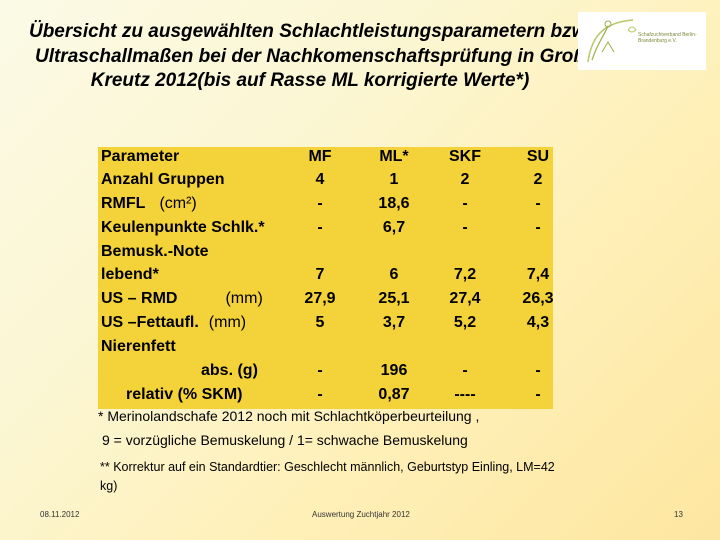 Image resolution: width=720 pixels, height=540 pixels. What do you see at coordinates (612, 41) in the screenshot?
I see `sheep-logo-icon` at bounding box center [612, 41].